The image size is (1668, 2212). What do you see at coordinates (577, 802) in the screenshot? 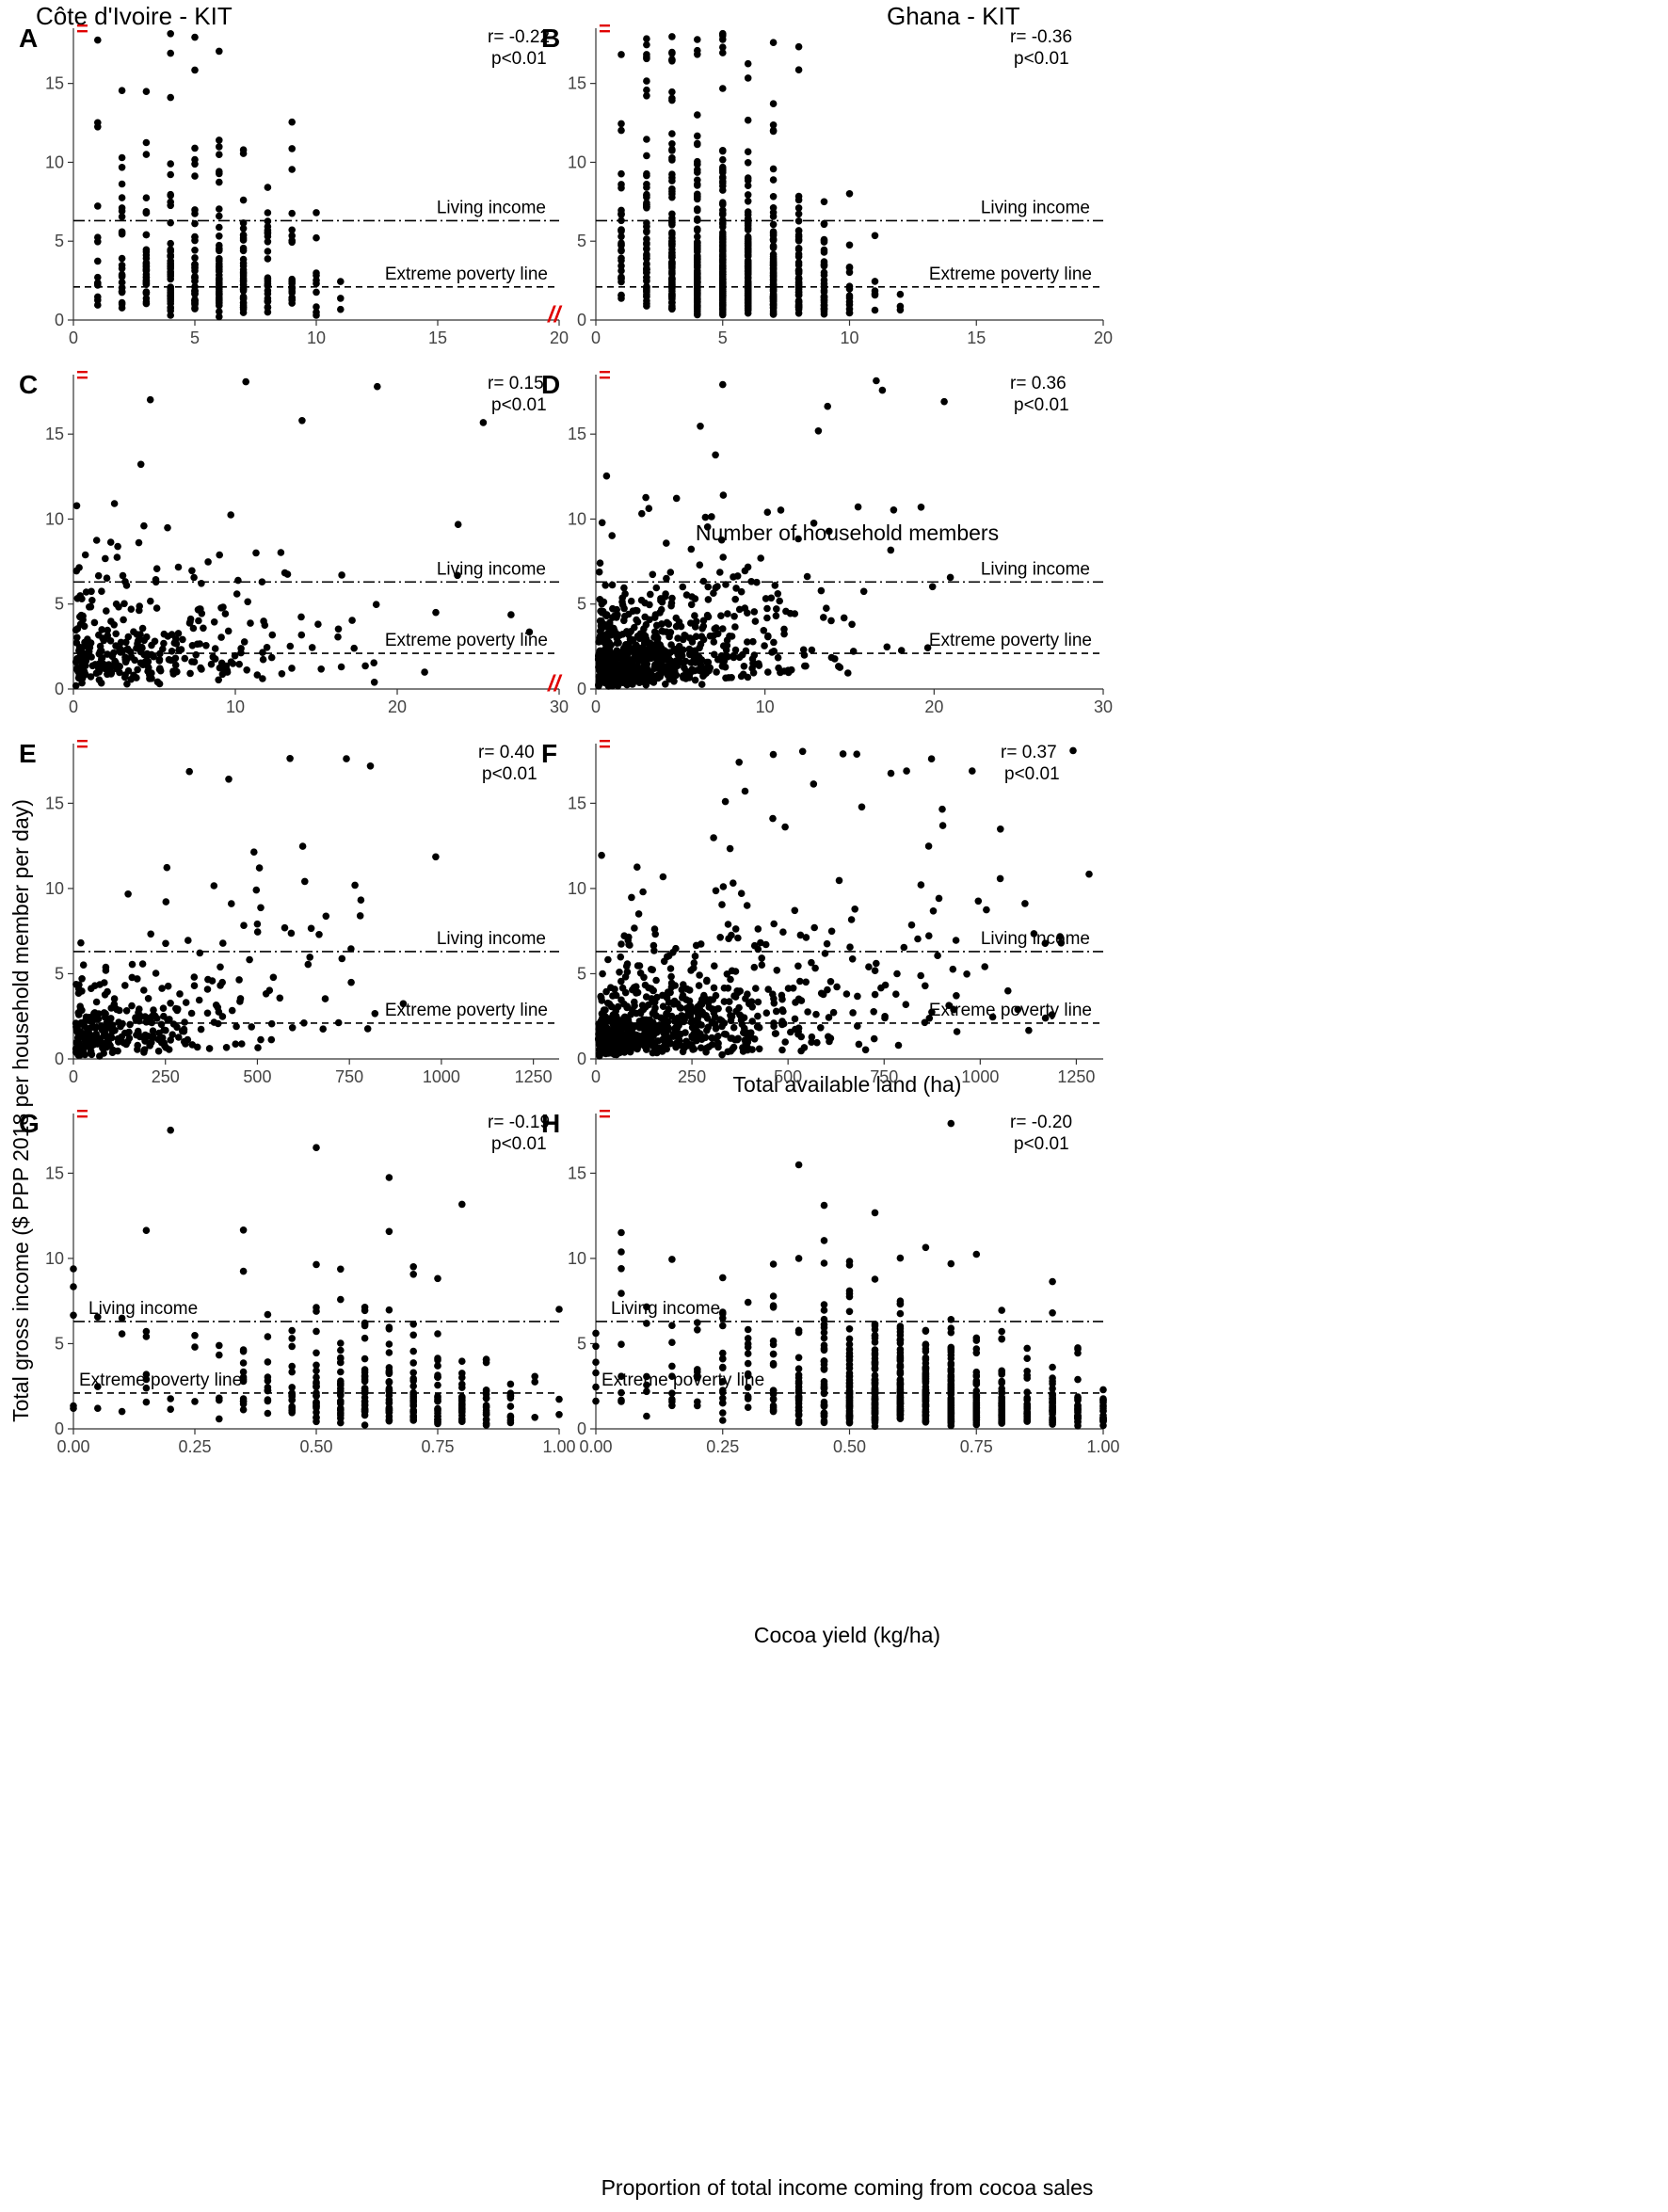
I see `y-tick-label: 15` at bounding box center [577, 802].